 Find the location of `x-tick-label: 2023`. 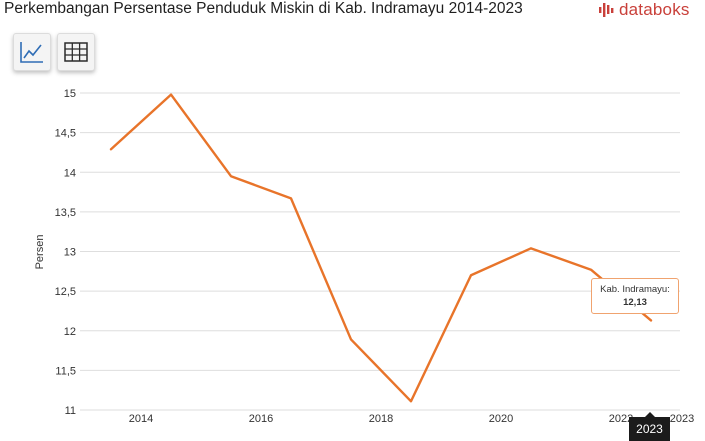

x-tick-label: 2023 is located at coordinates (682, 419).